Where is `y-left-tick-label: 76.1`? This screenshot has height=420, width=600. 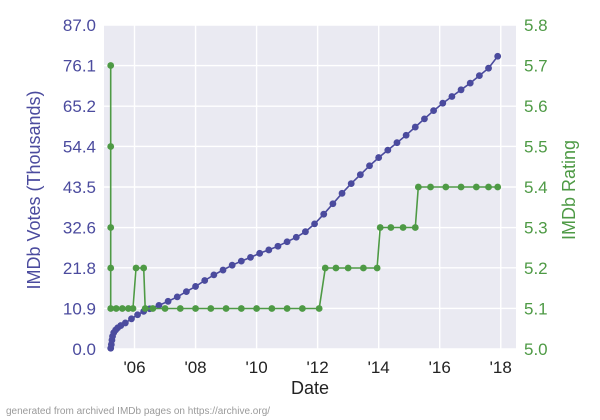 y-left-tick-label: 76.1 is located at coordinates (79, 66).